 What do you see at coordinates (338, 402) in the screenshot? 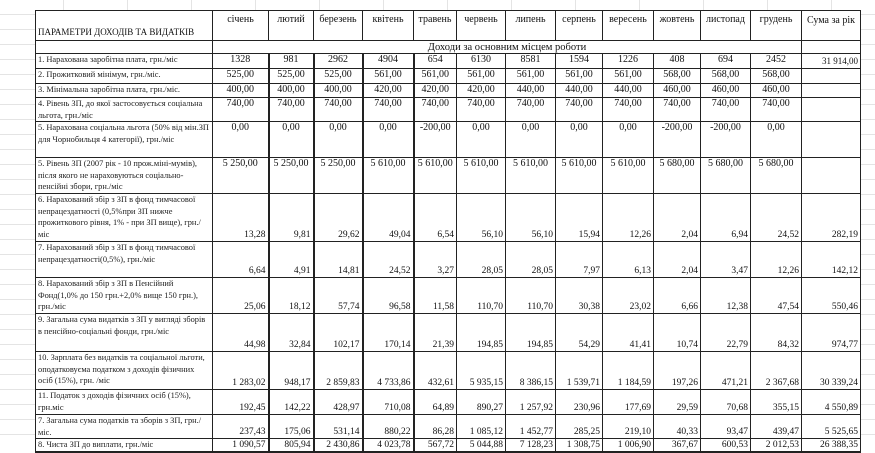
I see `value-cell: 428,97` at bounding box center [338, 402].